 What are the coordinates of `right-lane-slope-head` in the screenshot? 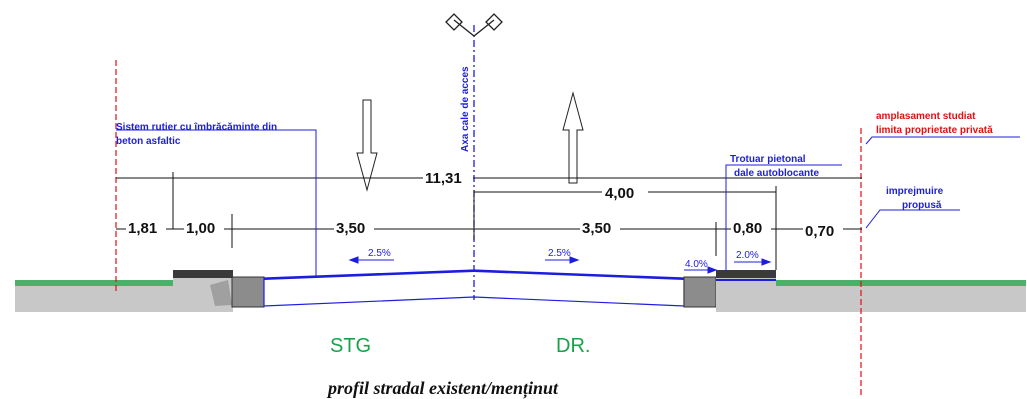 It's located at (574, 260).